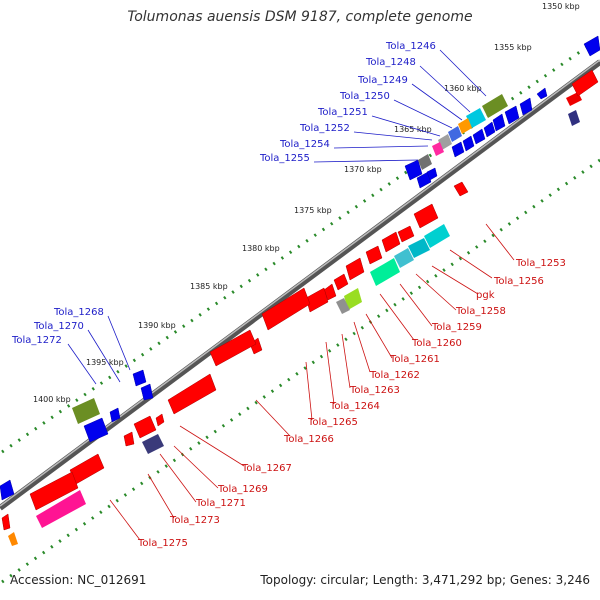 The height and width of the screenshot is (600, 600). I want to click on tick-label: 1370 kbp, so click(363, 169).